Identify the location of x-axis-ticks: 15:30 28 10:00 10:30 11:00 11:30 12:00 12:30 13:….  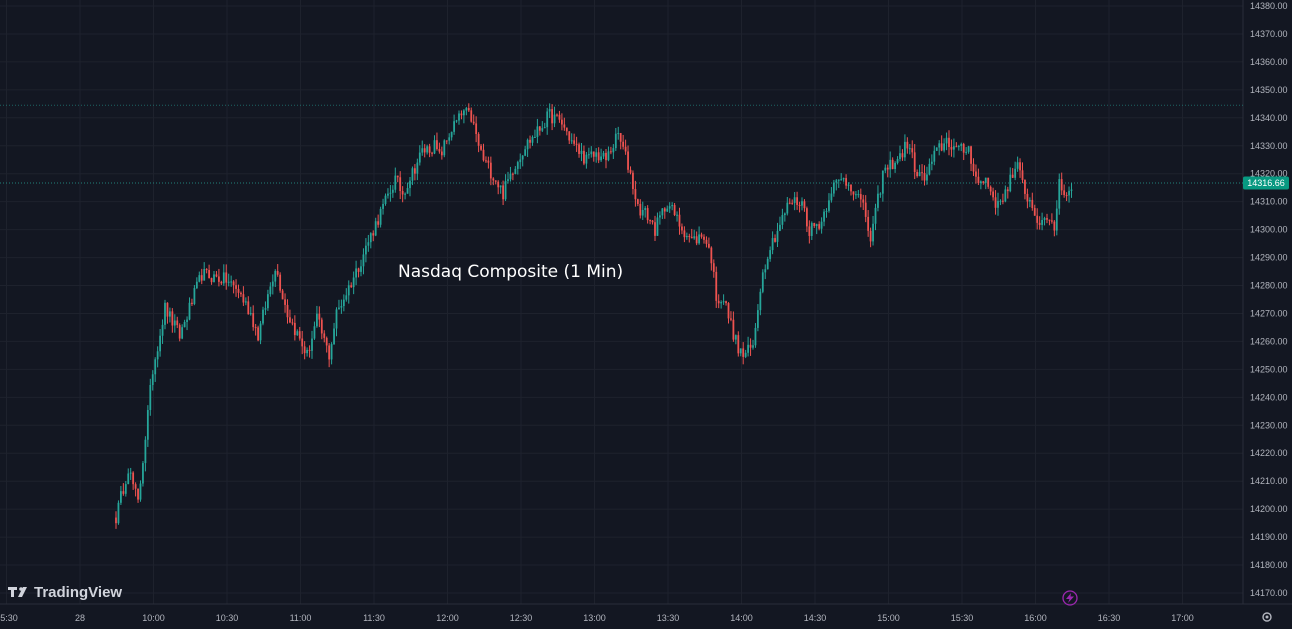
(597, 618).